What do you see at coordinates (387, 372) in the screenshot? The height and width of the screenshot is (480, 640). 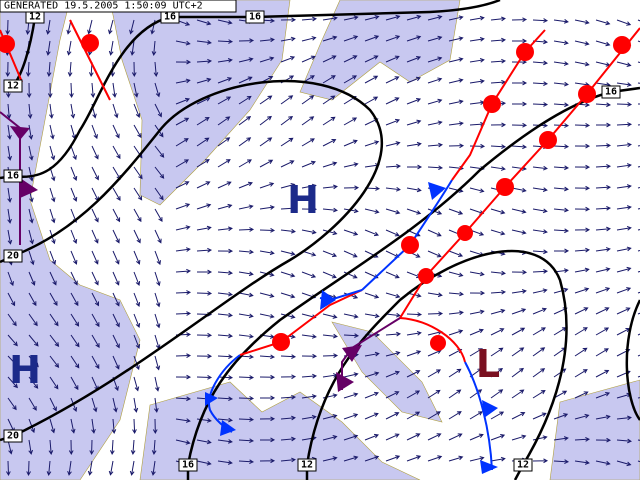 I see `adriatic` at bounding box center [387, 372].